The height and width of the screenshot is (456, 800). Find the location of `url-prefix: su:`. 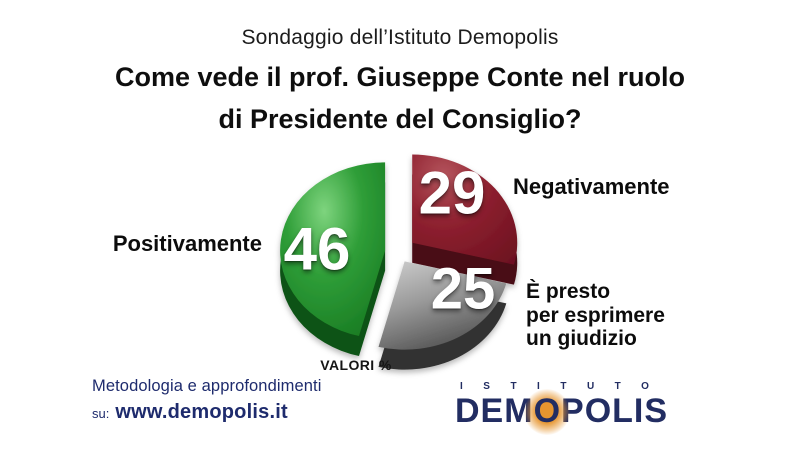

url-prefix: su: is located at coordinates (101, 413).